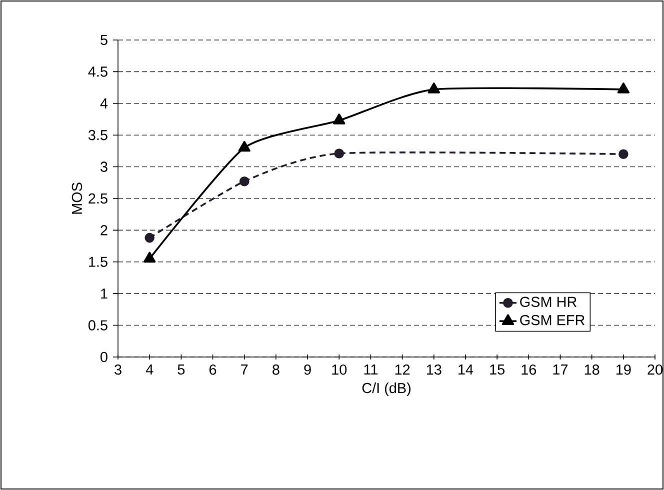 Image resolution: width=664 pixels, height=490 pixels. I want to click on x-tick-label: 17, so click(560, 369).